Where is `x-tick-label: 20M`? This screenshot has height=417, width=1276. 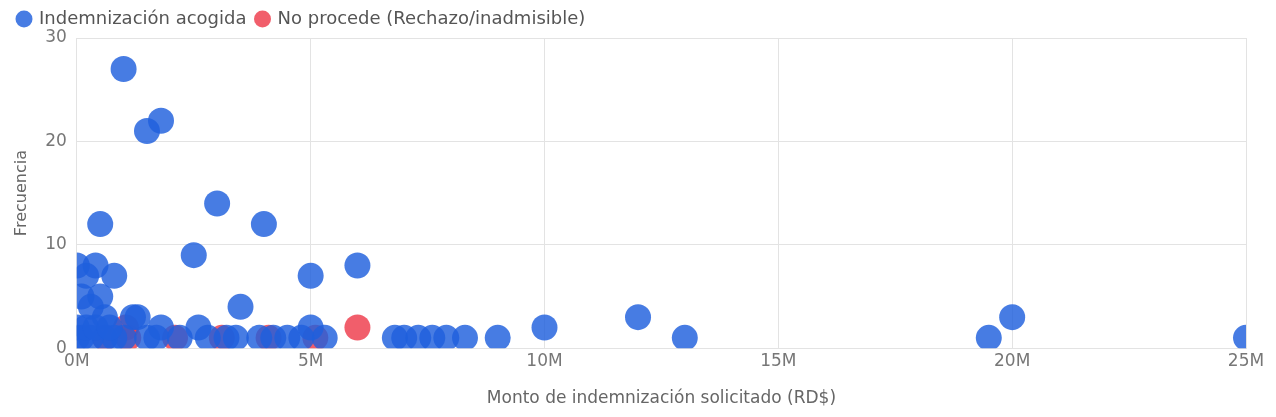
x-tick-label: 20M is located at coordinates (1012, 359).